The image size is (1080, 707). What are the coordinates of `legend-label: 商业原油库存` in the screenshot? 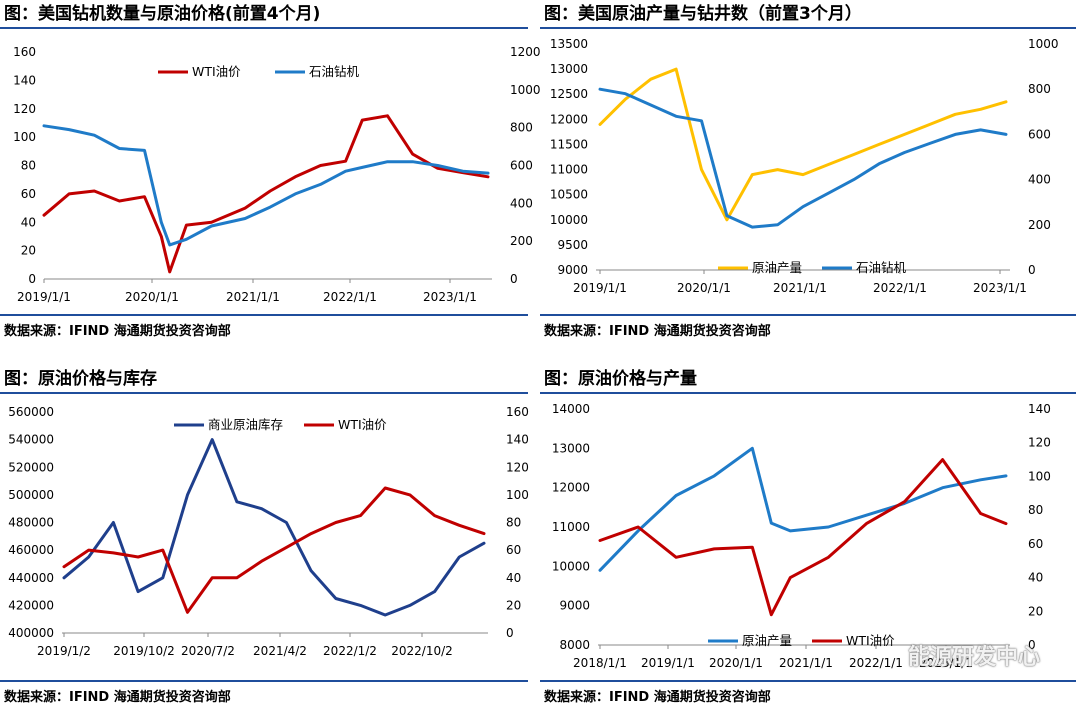 It's located at (245, 424).